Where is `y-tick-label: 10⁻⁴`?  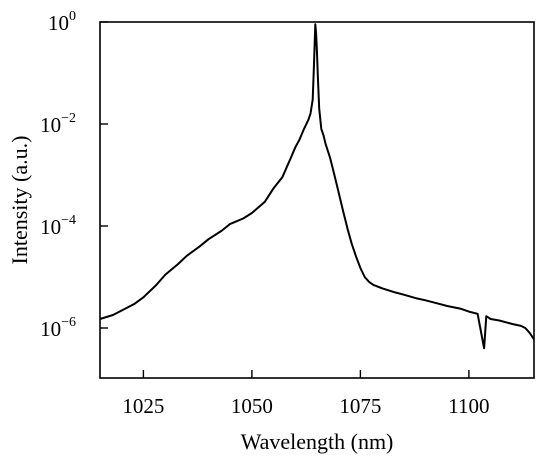
y-tick-label: 10⁻⁴ is located at coordinates (58, 226).